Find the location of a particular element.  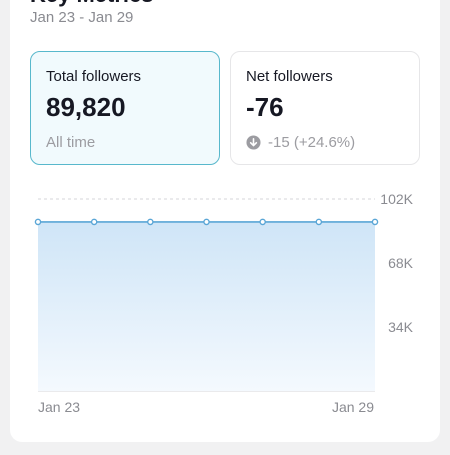

y-tick-label: 34K is located at coordinates (401, 327).